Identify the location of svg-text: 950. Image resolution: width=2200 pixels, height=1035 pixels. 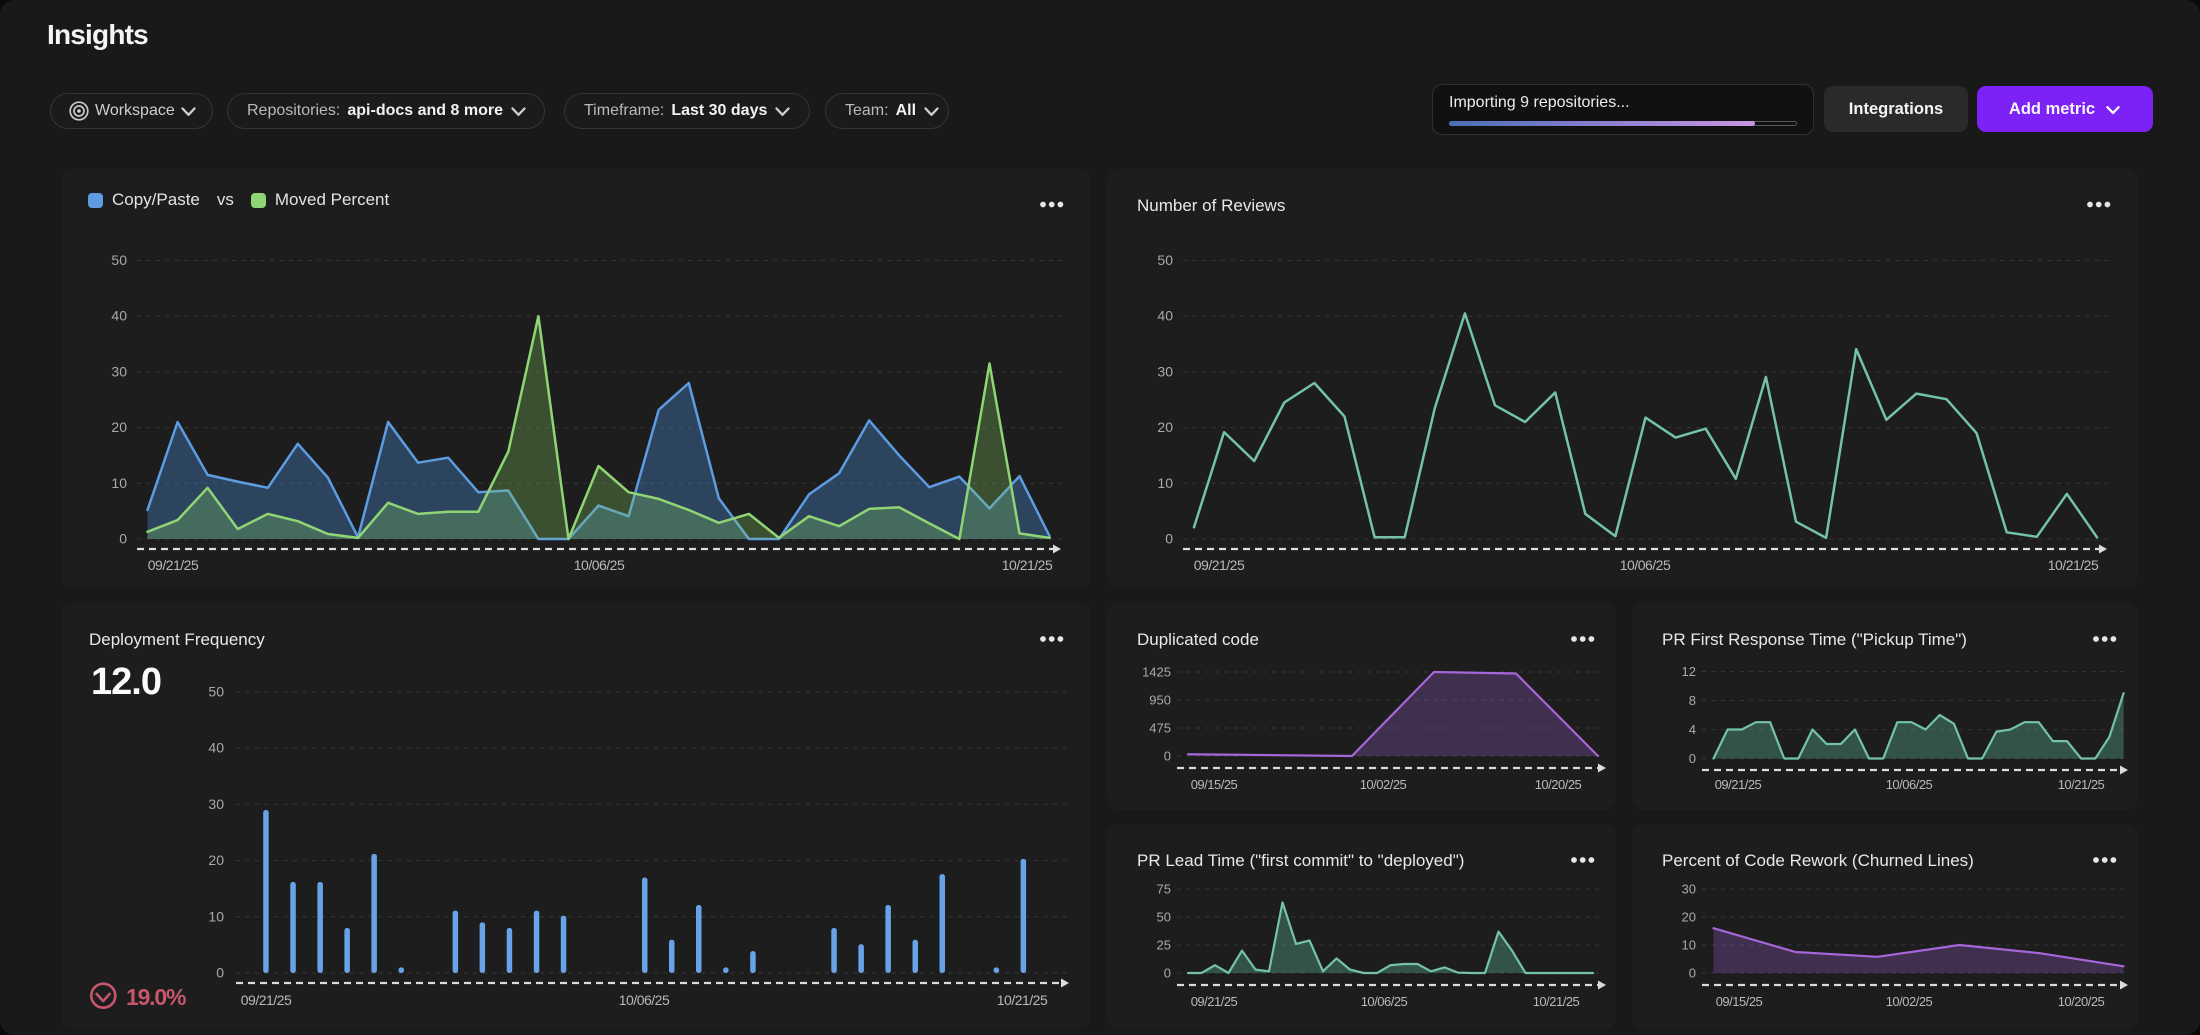
(1160, 700).